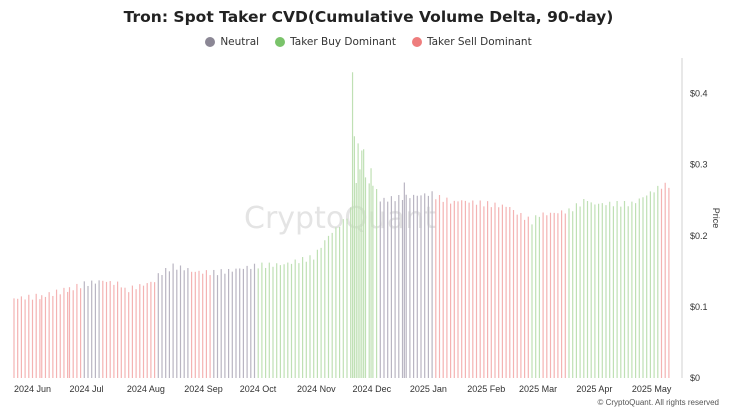 Image resolution: width=737 pixels, height=415 pixels. Describe the element at coordinates (258, 389) in the screenshot. I see `x-tick-label: 2024 Oct` at that location.